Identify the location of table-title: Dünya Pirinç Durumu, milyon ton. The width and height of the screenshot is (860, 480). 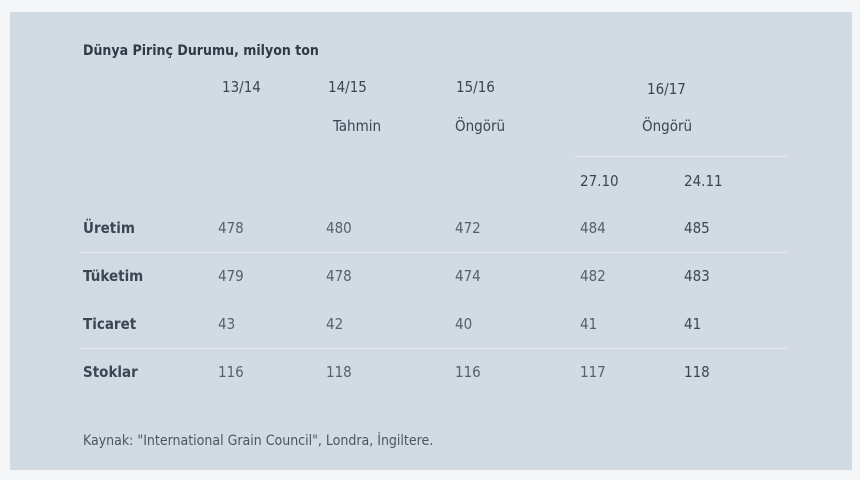
(201, 51).